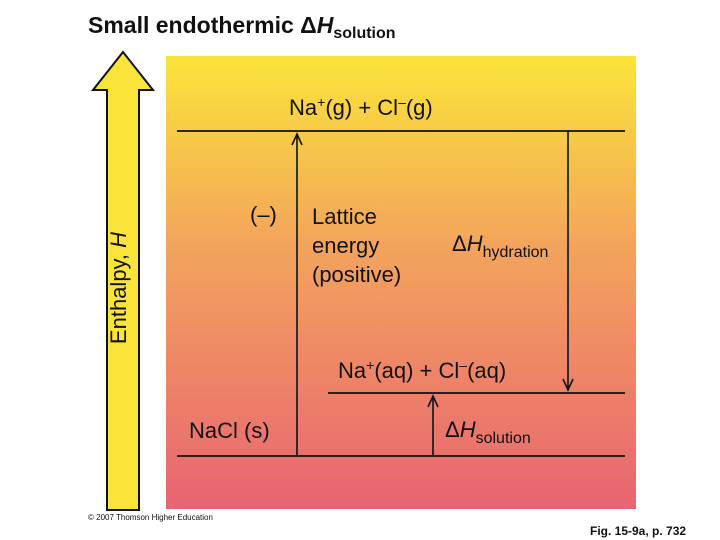  What do you see at coordinates (303, 107) in the screenshot?
I see `gas-na: Na` at bounding box center [303, 107].